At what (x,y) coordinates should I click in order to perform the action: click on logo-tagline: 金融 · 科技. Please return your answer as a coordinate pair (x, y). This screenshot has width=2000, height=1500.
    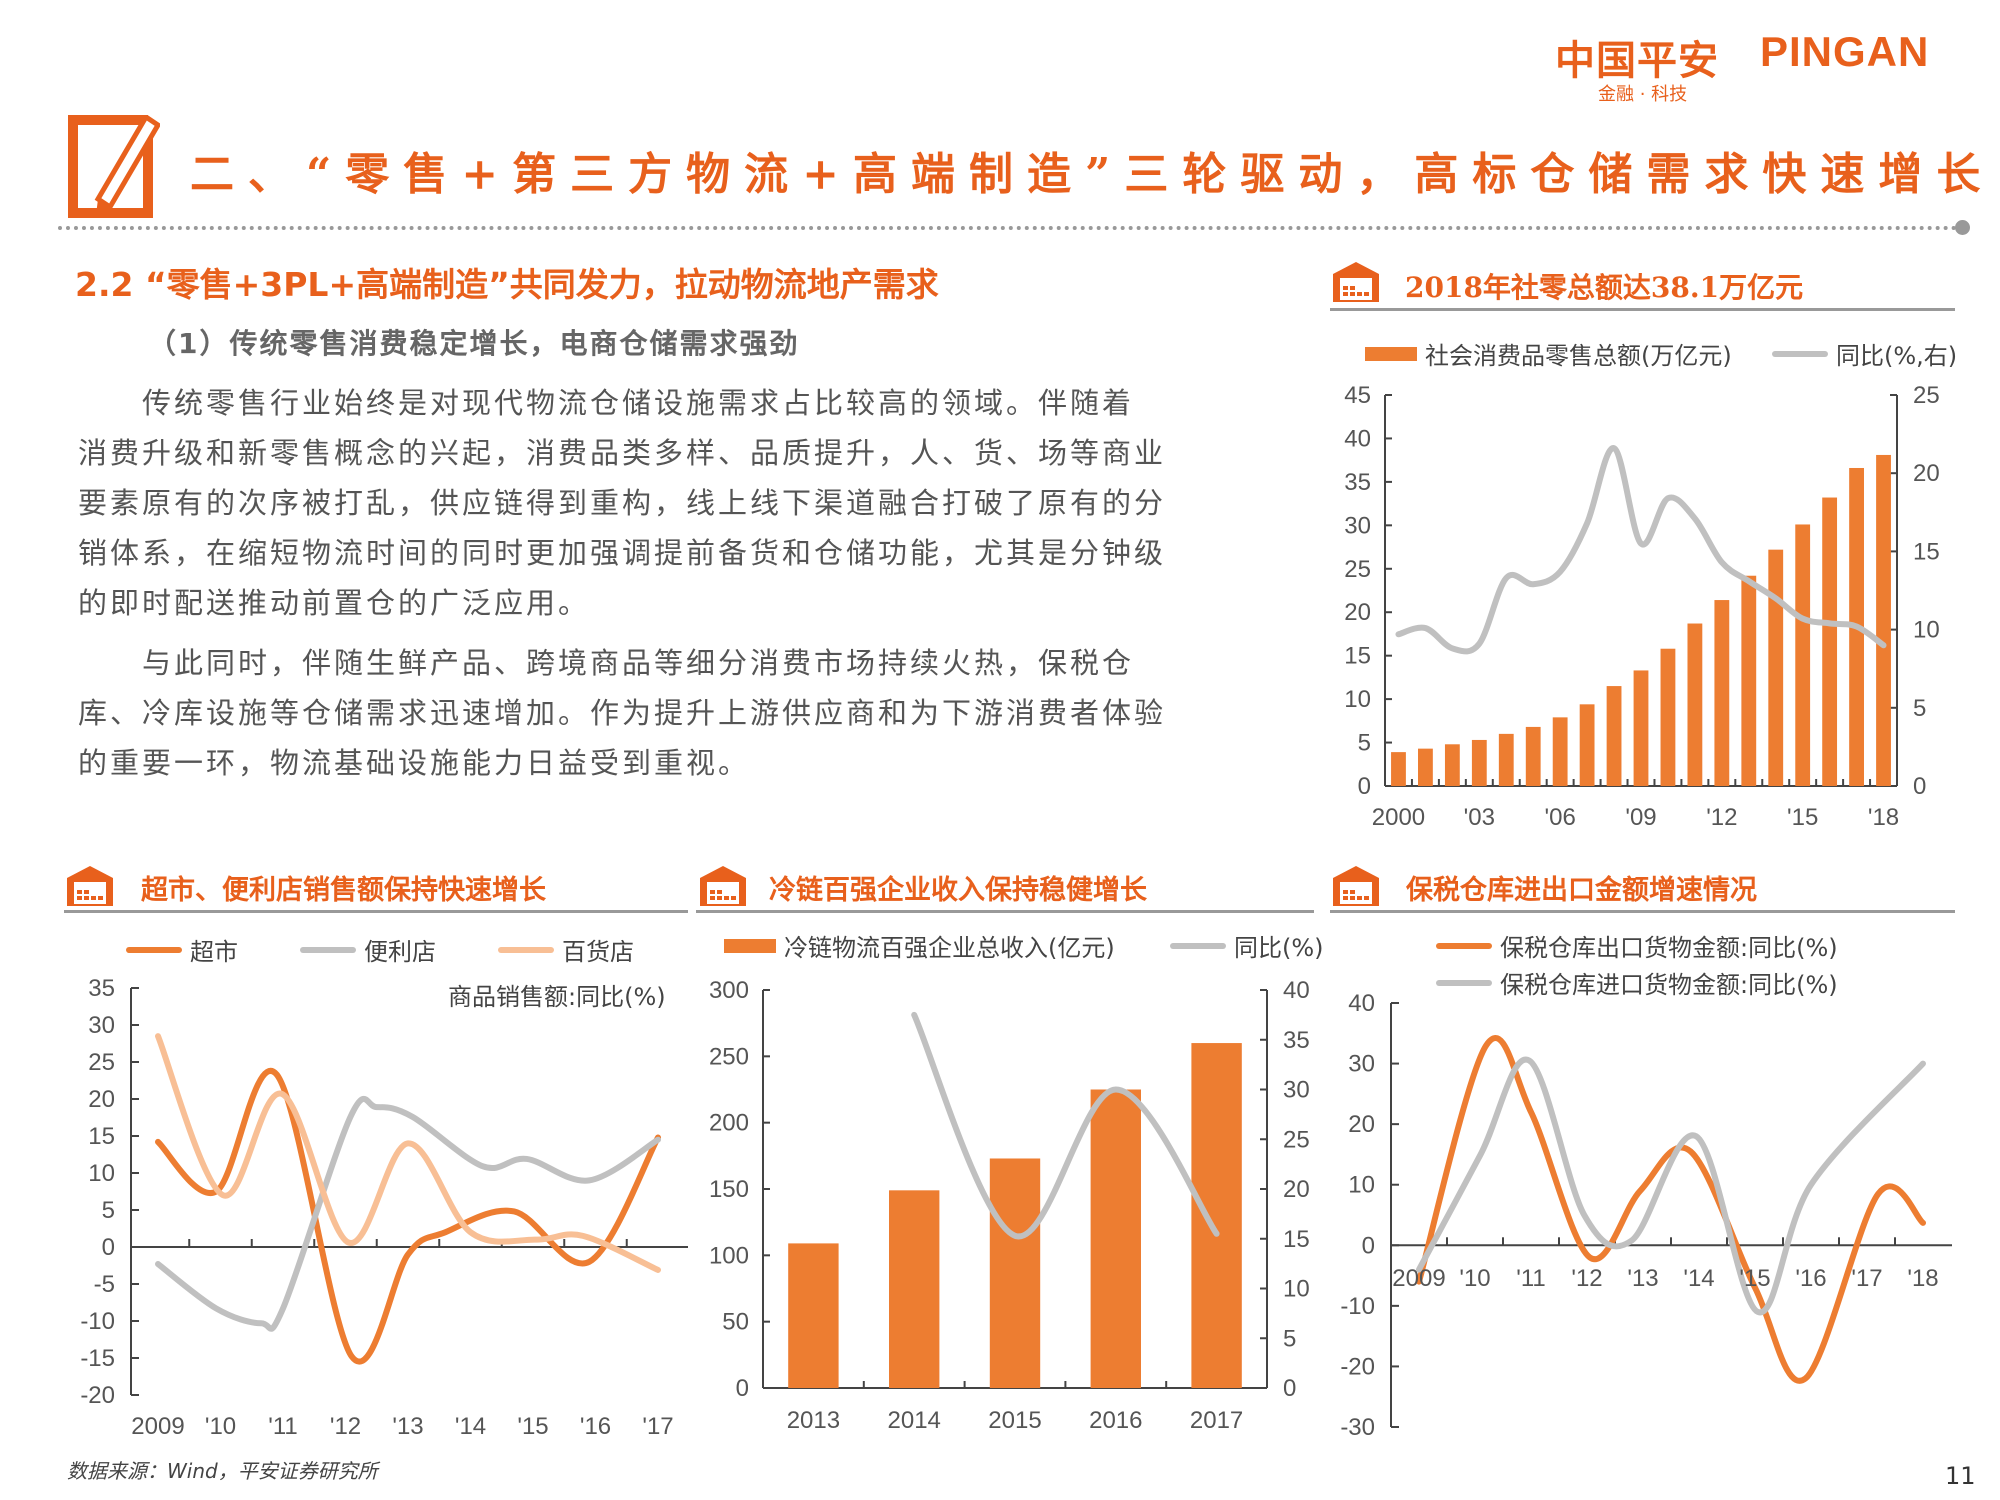
    Looking at the image, I should click on (1643, 94).